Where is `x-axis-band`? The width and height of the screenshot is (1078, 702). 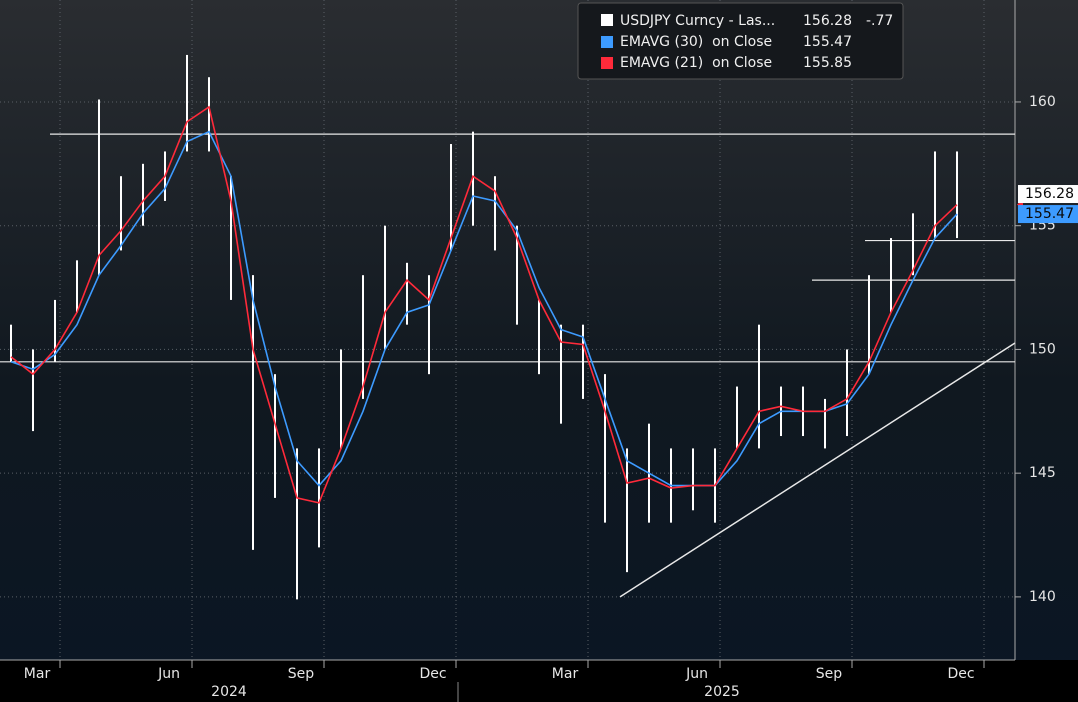
x-axis-band is located at coordinates (539, 681).